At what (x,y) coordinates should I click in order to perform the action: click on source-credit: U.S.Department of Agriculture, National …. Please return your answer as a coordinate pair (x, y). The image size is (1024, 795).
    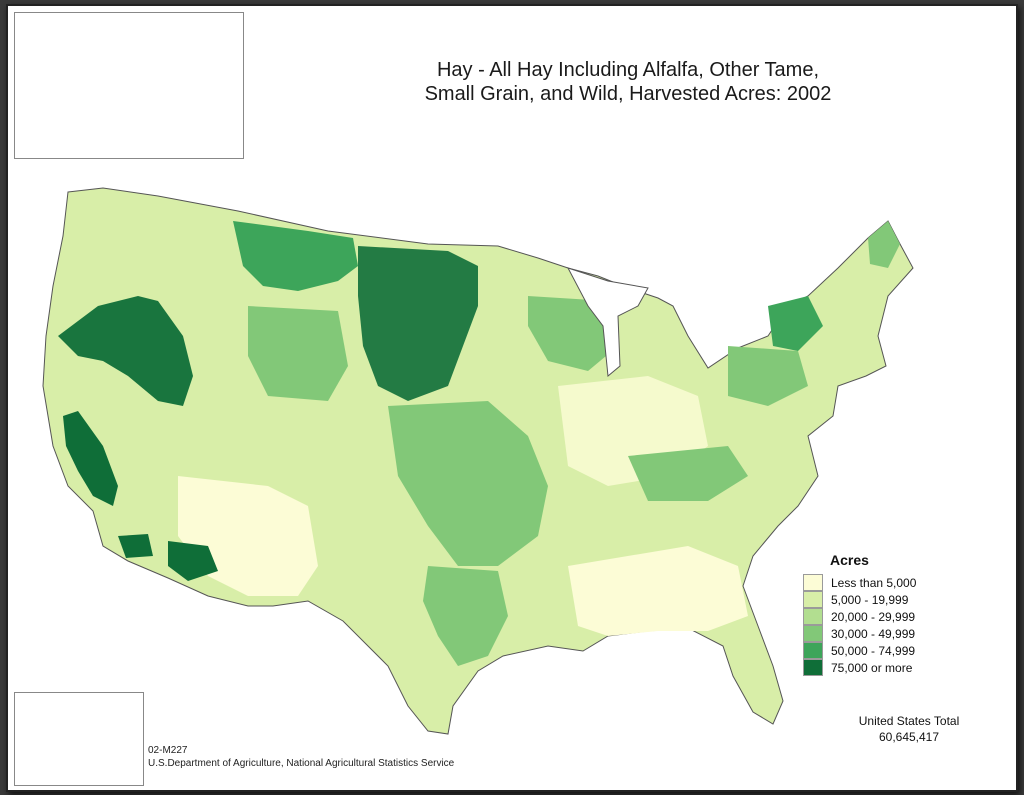
    Looking at the image, I should click on (301, 763).